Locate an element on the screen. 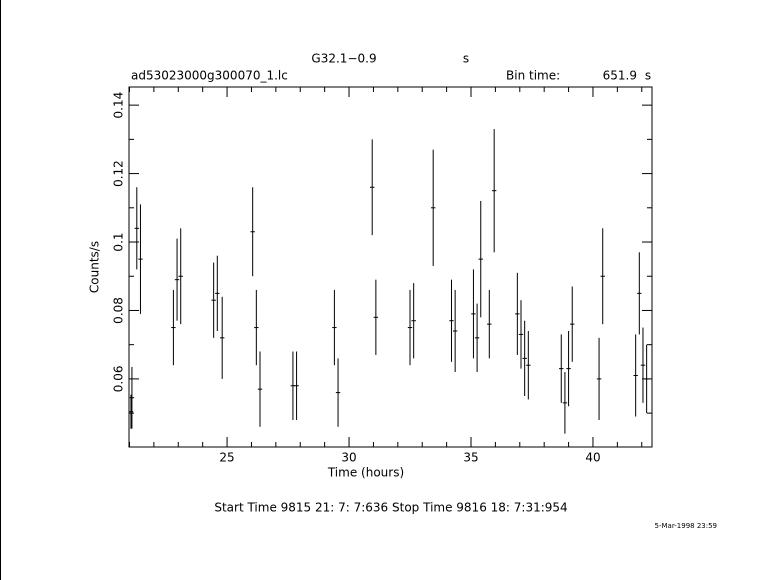 The height and width of the screenshot is (580, 781). bin-time-unit: s is located at coordinates (648, 76).